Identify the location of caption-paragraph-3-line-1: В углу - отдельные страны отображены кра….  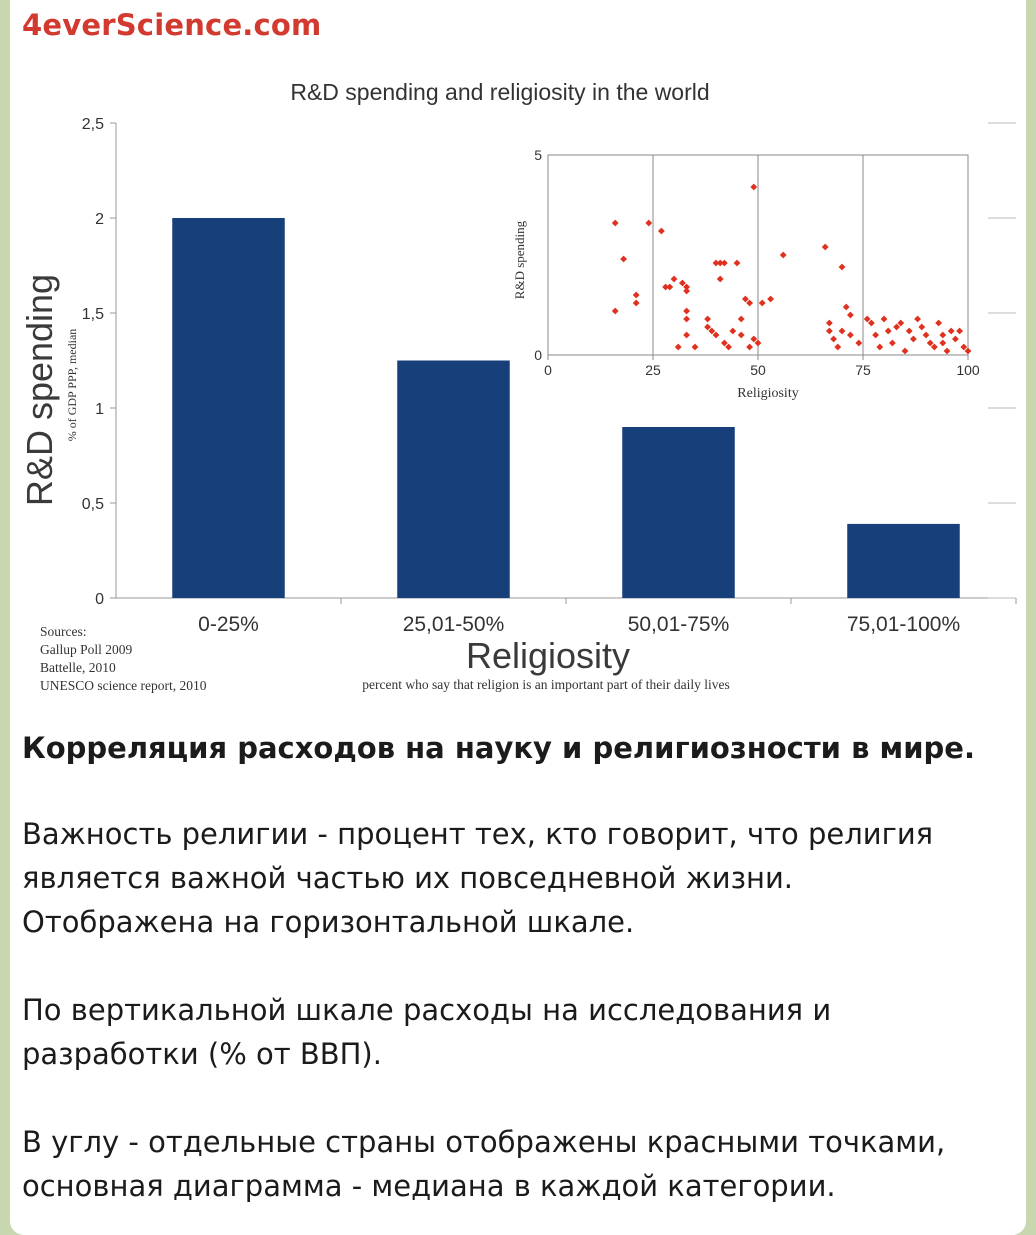
(484, 1142).